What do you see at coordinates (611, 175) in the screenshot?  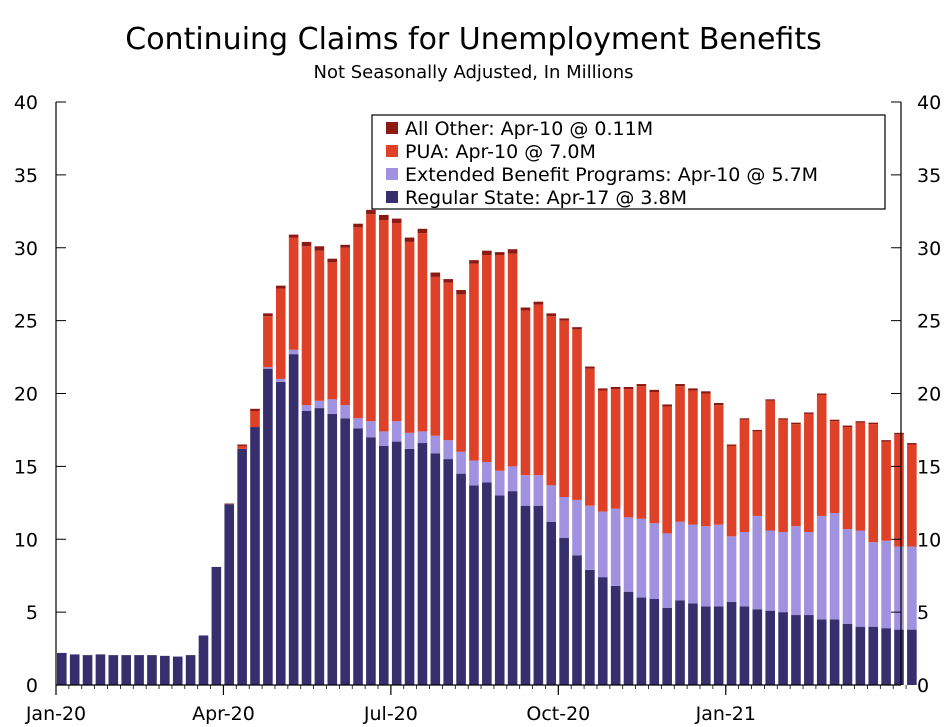 I see `legend-label-extended: Extended Benefit Programs: Apr-10 @ 5.7M` at bounding box center [611, 175].